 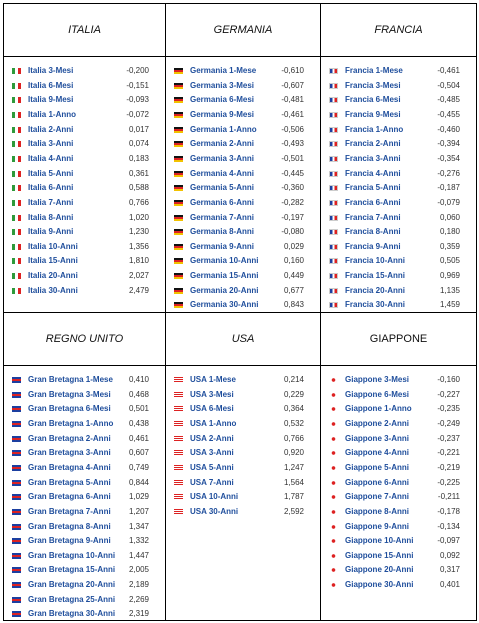 I want to click on bond-name: Giappone 7-Anni, so click(x=377, y=497).